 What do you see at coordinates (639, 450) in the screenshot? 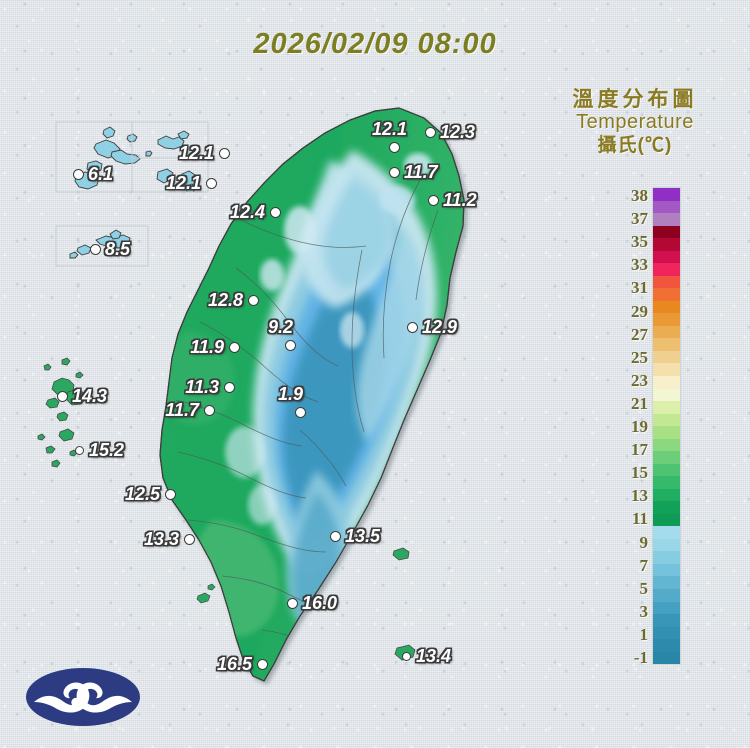
I see `colorbar-tick-17: 17` at bounding box center [639, 450].